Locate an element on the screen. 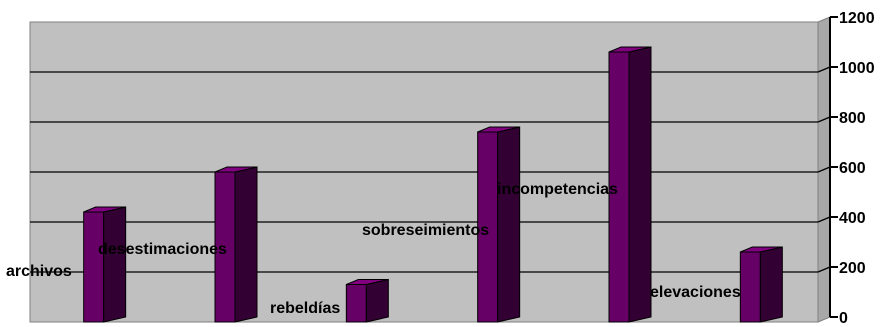 This screenshot has width=891, height=327. y-tick-label: 1000 is located at coordinates (857, 68).